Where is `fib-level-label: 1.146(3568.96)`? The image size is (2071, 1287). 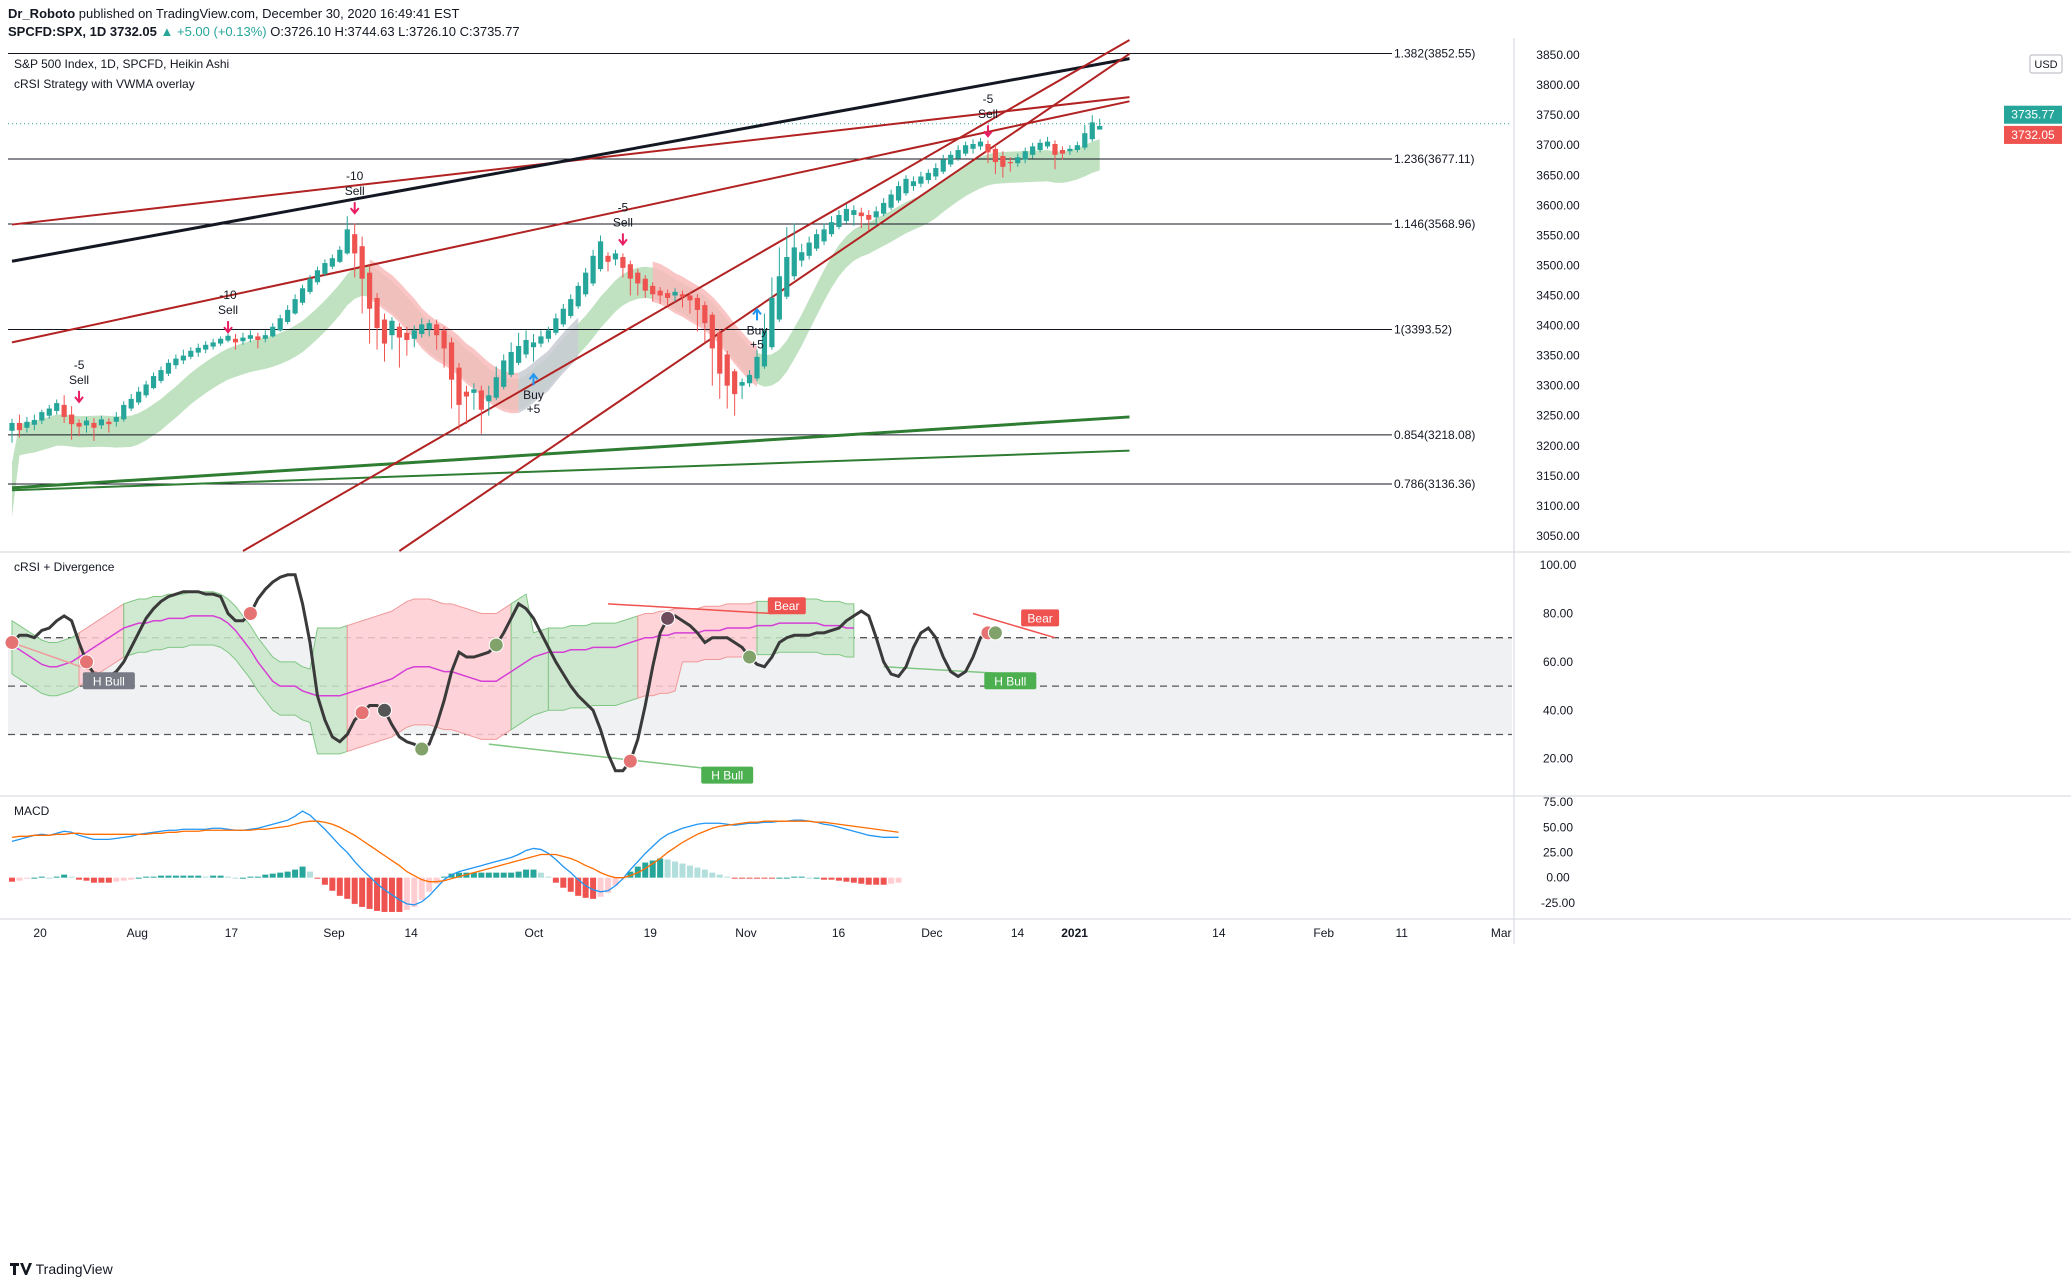
fib-level-label: 1.146(3568.96) is located at coordinates (1434, 224).